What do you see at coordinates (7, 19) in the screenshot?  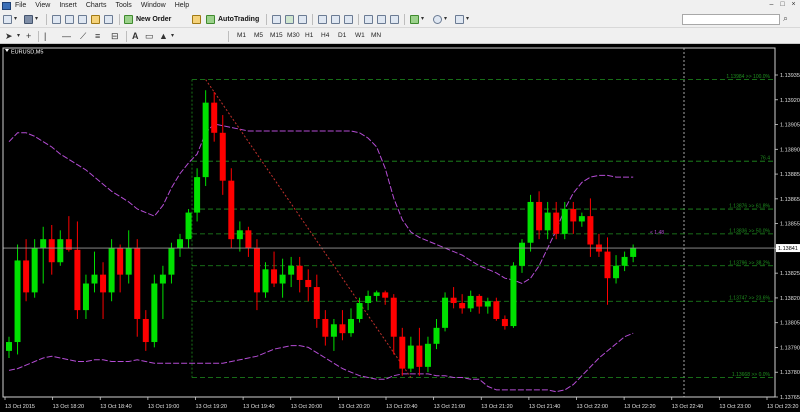 I see `new-chart-icon` at bounding box center [7, 19].